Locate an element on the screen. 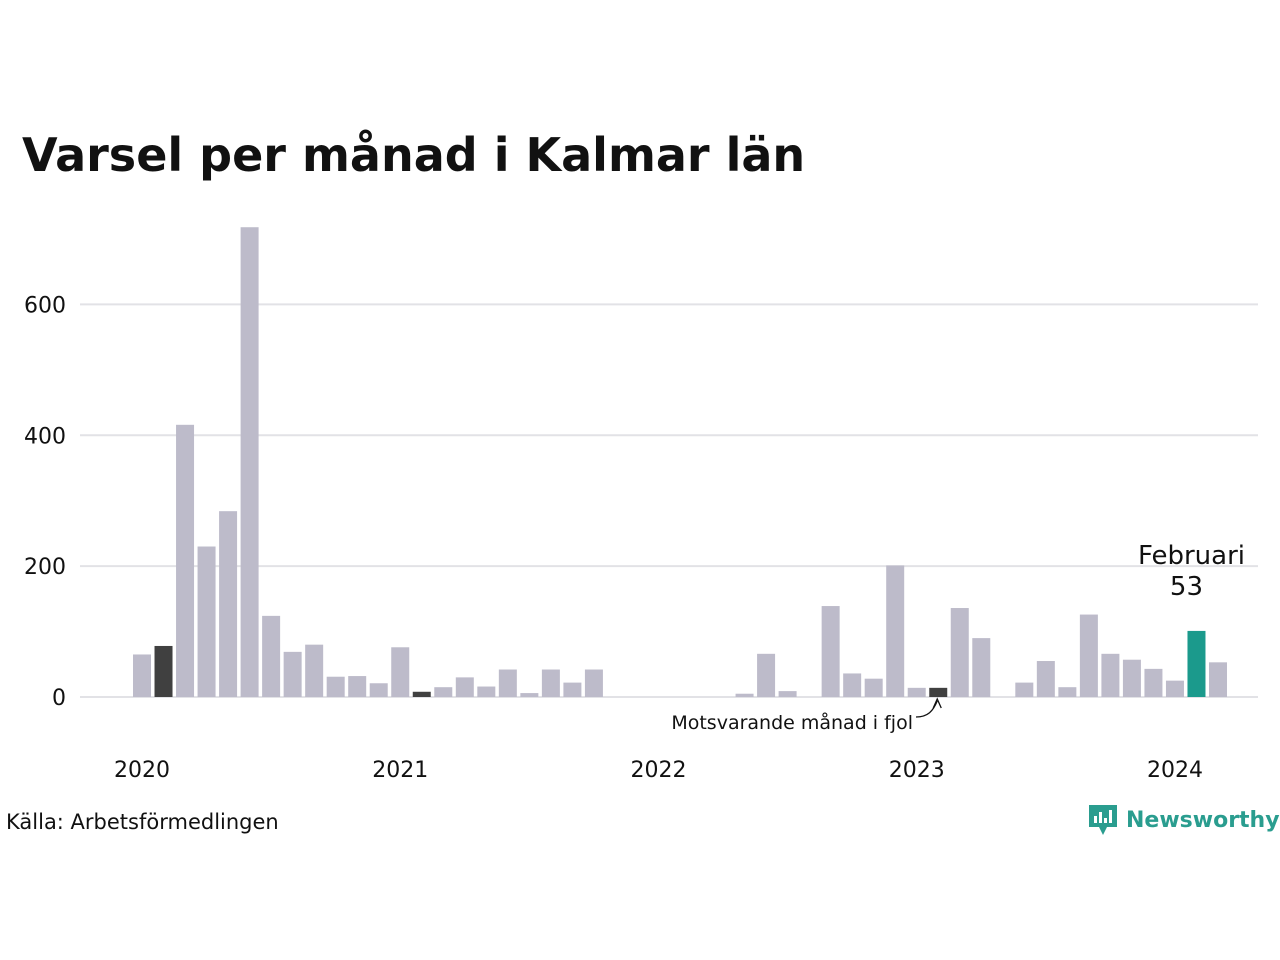  x-tick-label: 2021 is located at coordinates (400, 770).